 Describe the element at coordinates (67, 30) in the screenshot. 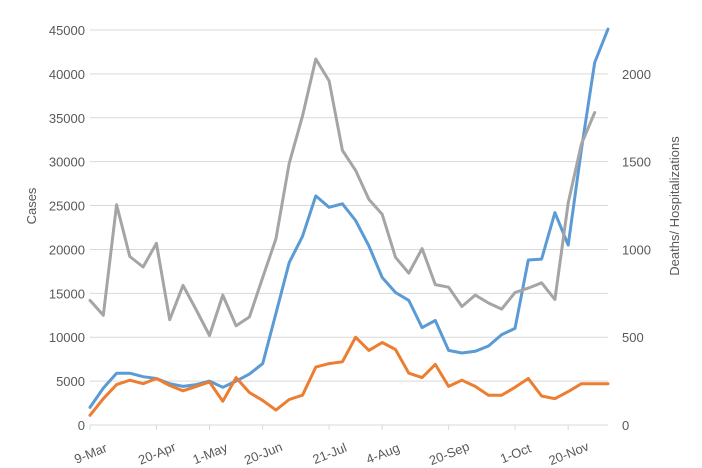

I see `y-tick-label: 45000` at that location.